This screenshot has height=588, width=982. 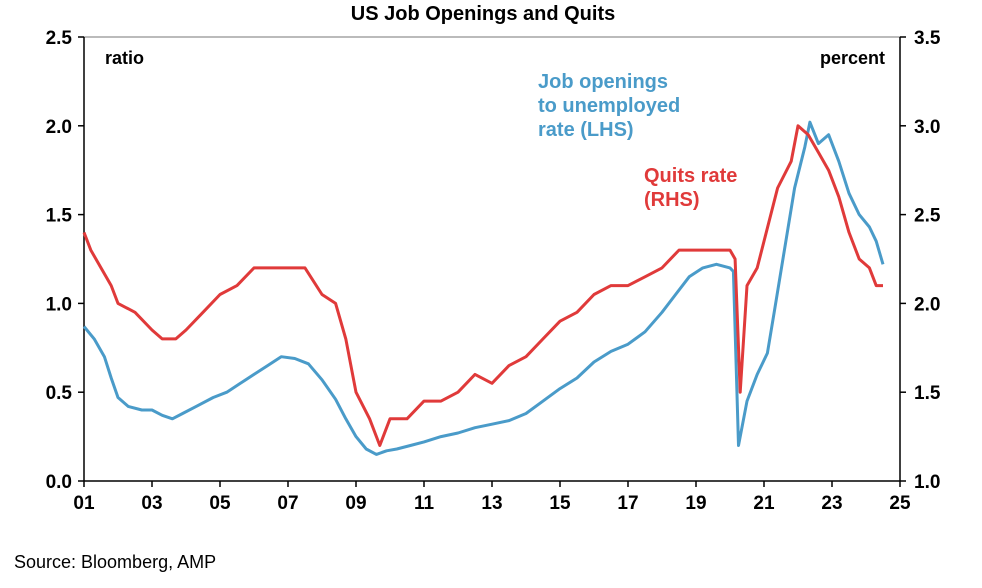 I want to click on x-tick-label: 01, so click(x=84, y=503).